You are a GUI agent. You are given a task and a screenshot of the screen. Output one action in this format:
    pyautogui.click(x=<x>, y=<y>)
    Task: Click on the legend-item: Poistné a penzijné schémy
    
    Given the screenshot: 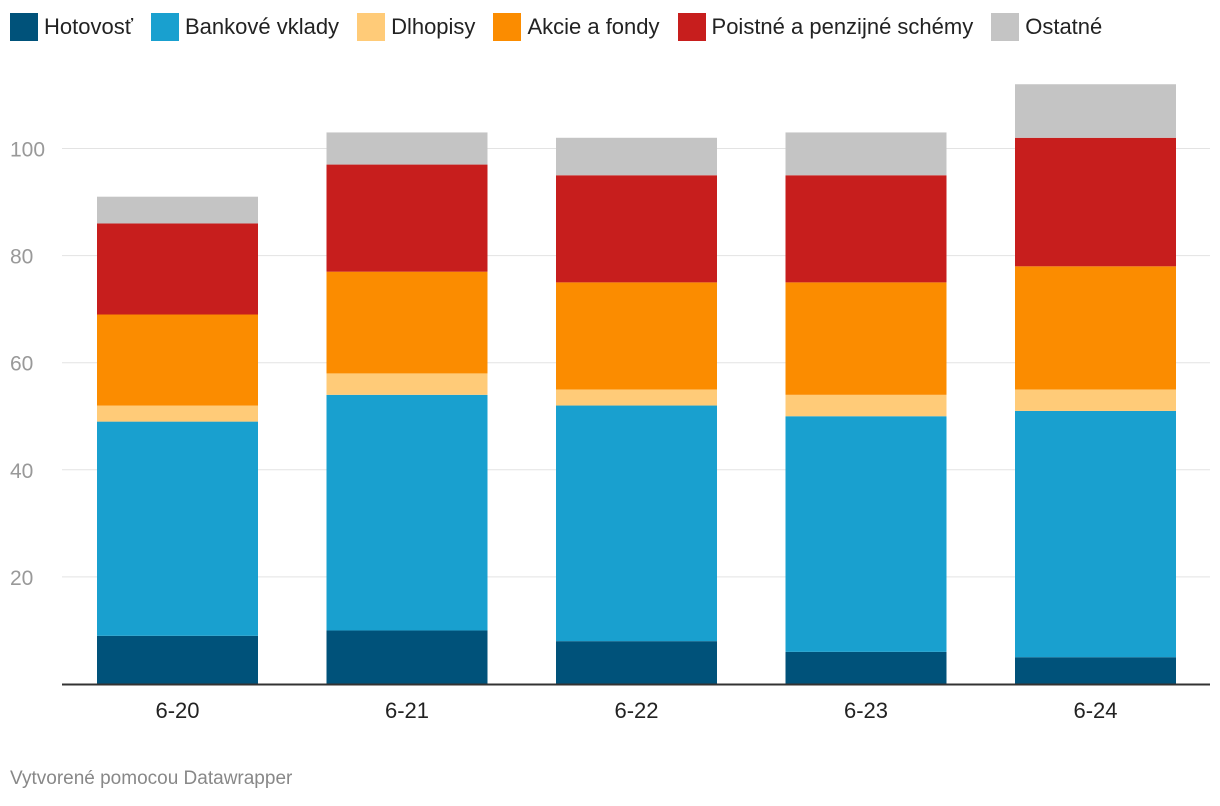 What is the action you would take?
    pyautogui.click(x=825, y=27)
    